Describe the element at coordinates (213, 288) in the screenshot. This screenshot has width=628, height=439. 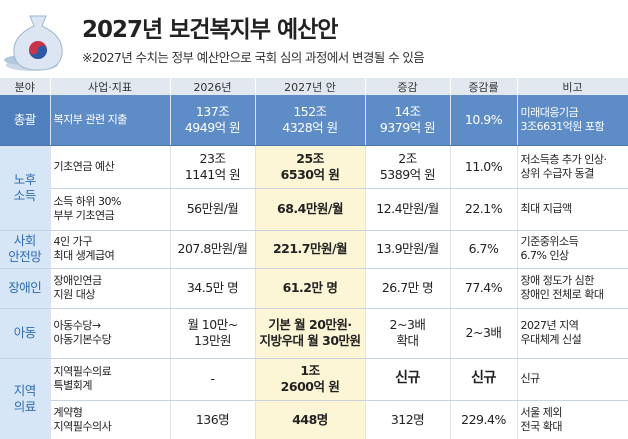
I see `value-cell: 34.5만 명` at that location.